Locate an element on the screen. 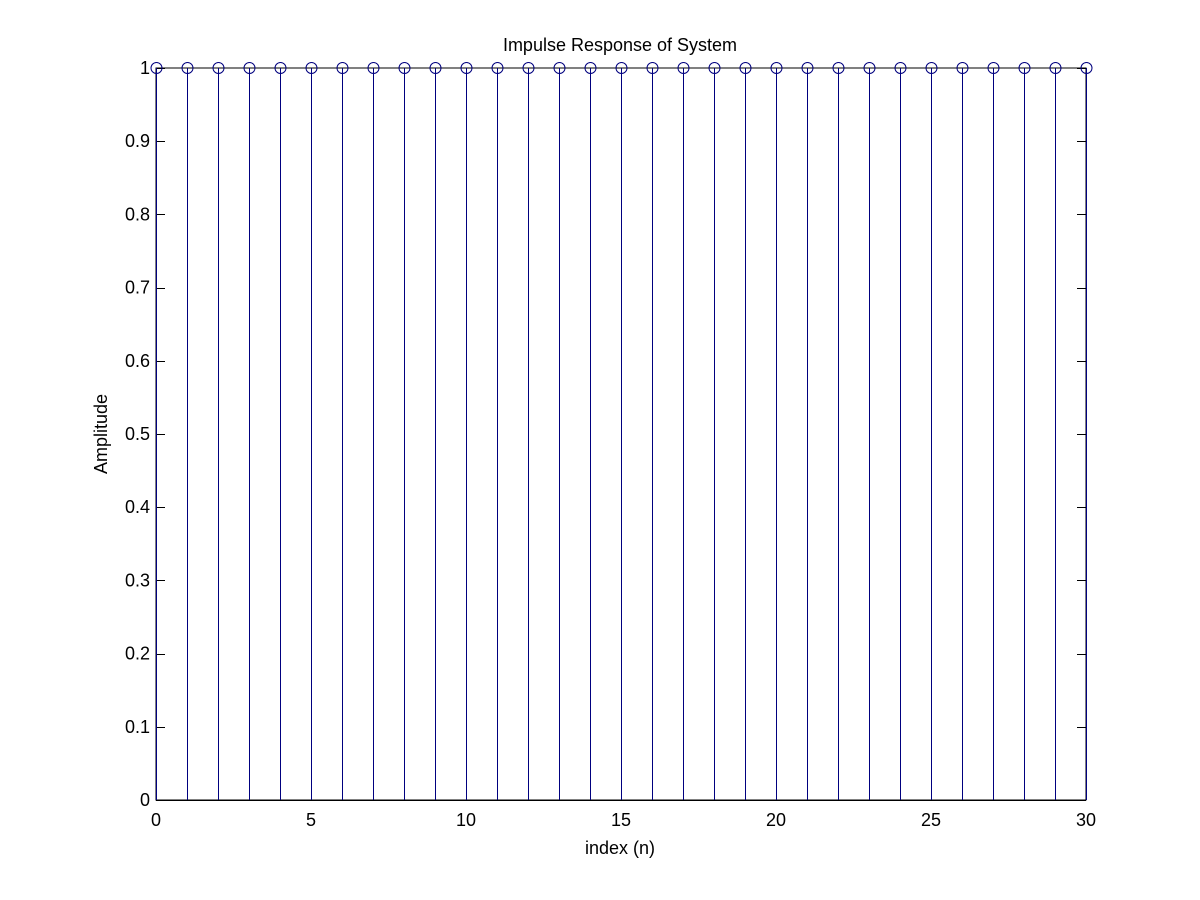  y-tick-label: 0.2 is located at coordinates (137, 654).